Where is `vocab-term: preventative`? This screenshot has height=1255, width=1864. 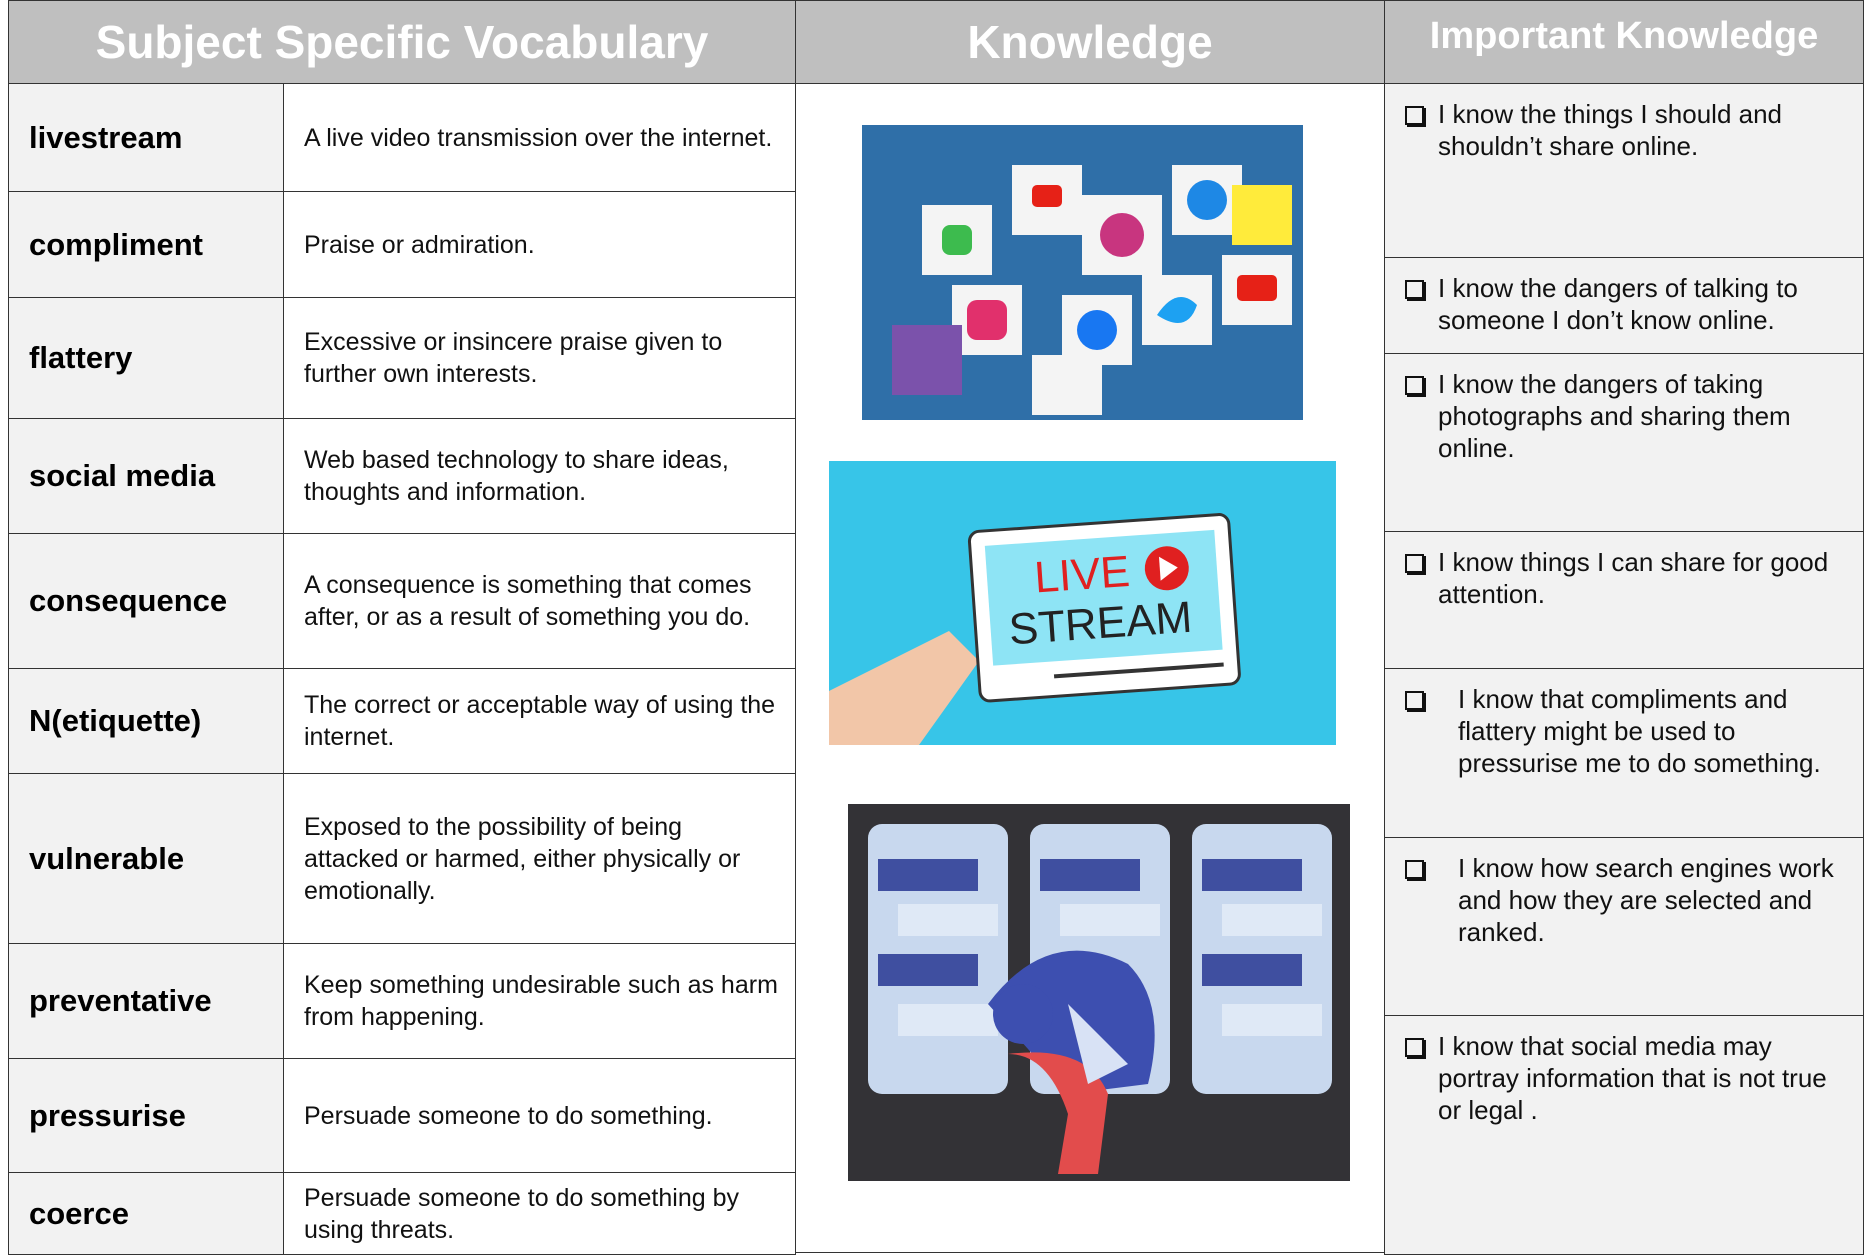 vocab-term: preventative is located at coordinates (146, 1001).